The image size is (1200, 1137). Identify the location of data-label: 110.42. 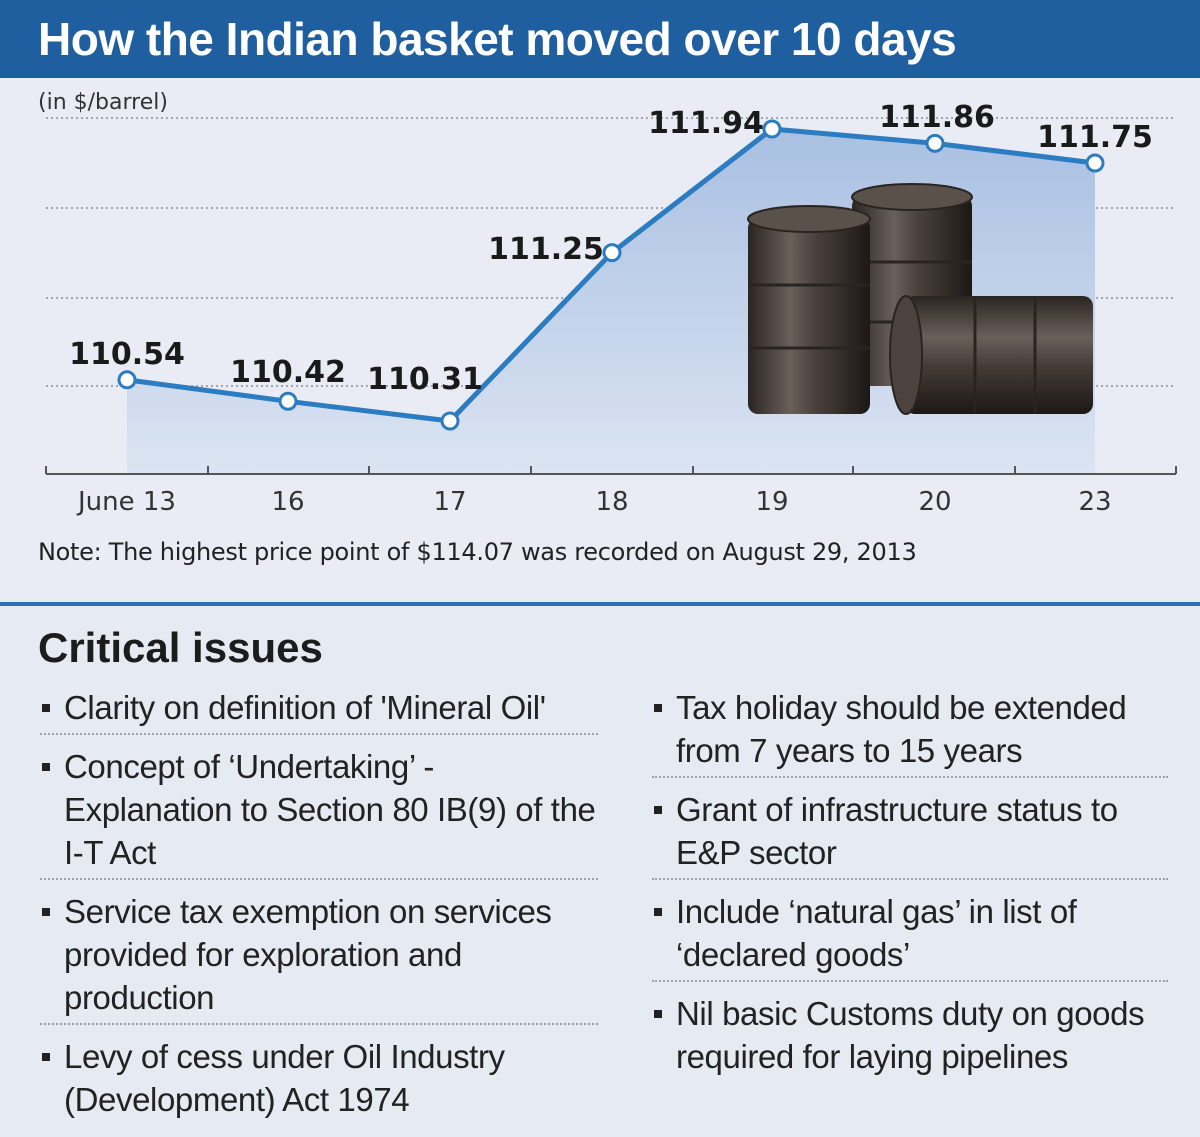
(288, 372).